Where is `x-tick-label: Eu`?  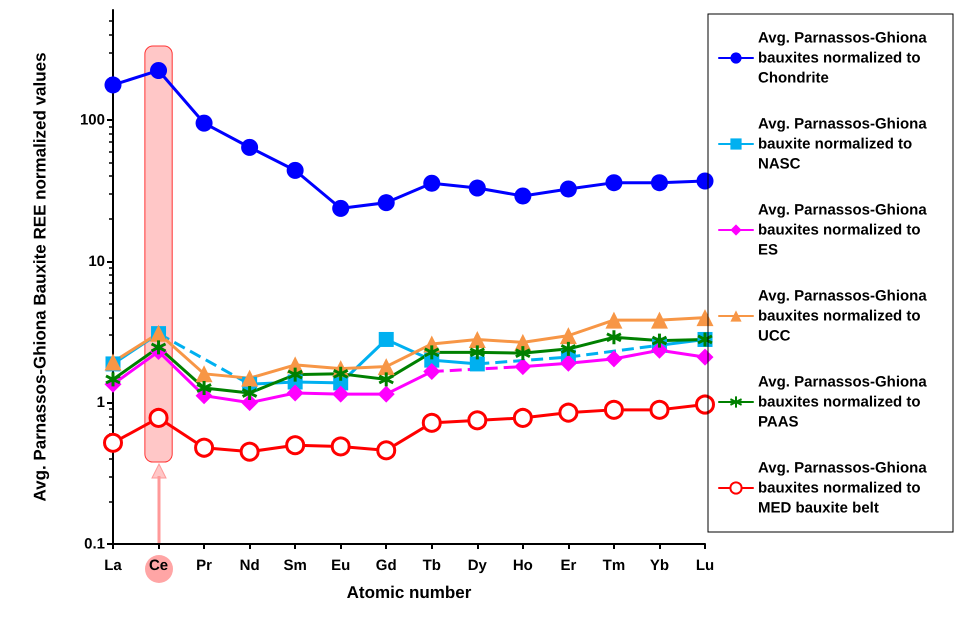 x-tick-label: Eu is located at coordinates (340, 565).